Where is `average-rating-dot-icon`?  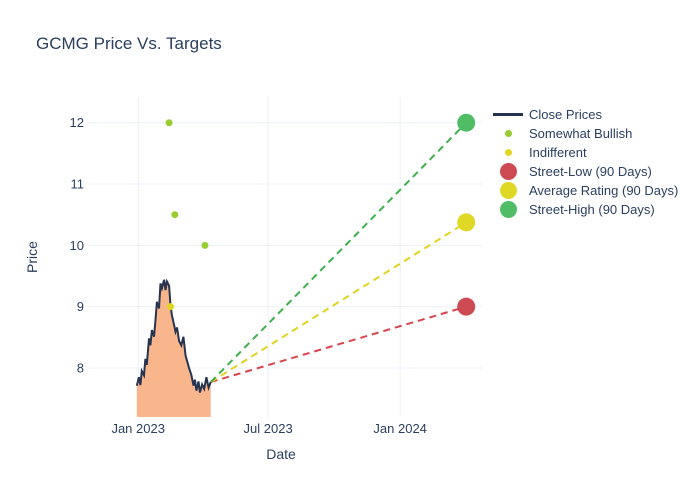
average-rating-dot-icon is located at coordinates (508, 190).